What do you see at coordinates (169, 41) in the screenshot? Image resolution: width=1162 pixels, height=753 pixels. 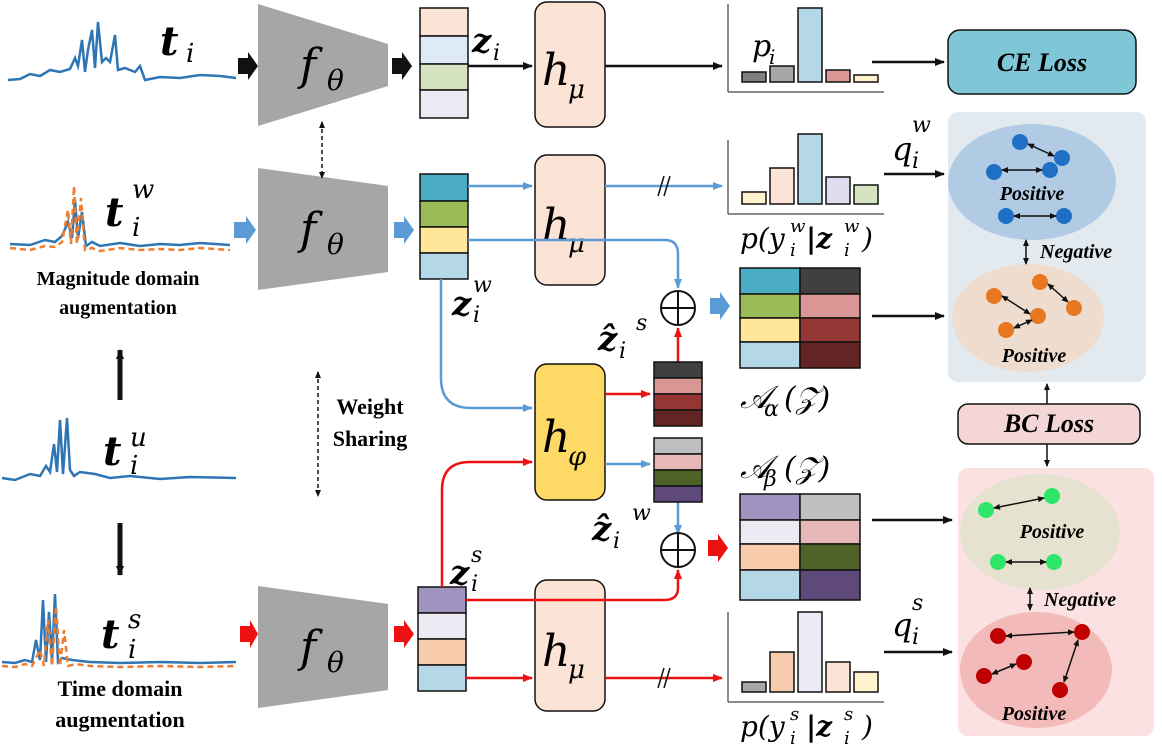 I see `svg-text: t` at bounding box center [169, 41].